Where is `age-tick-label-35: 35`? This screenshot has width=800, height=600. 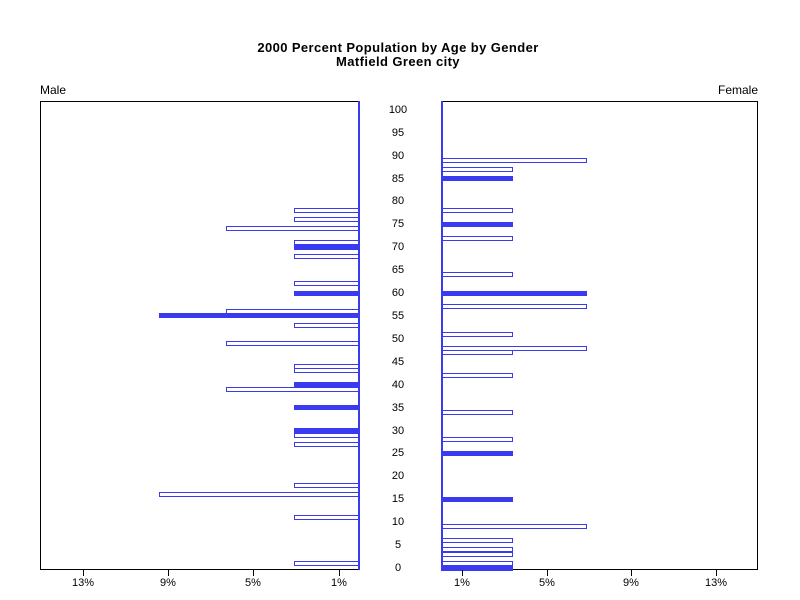 age-tick-label-35: 35 is located at coordinates (398, 408).